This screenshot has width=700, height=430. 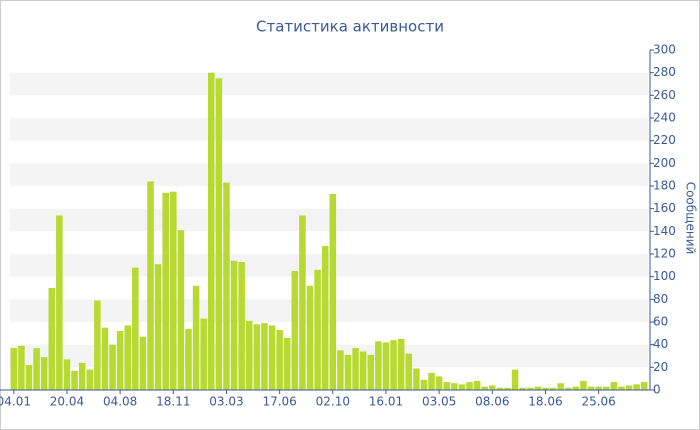 What do you see at coordinates (660, 299) in the screenshot?
I see `y-tick-label: 80` at bounding box center [660, 299].